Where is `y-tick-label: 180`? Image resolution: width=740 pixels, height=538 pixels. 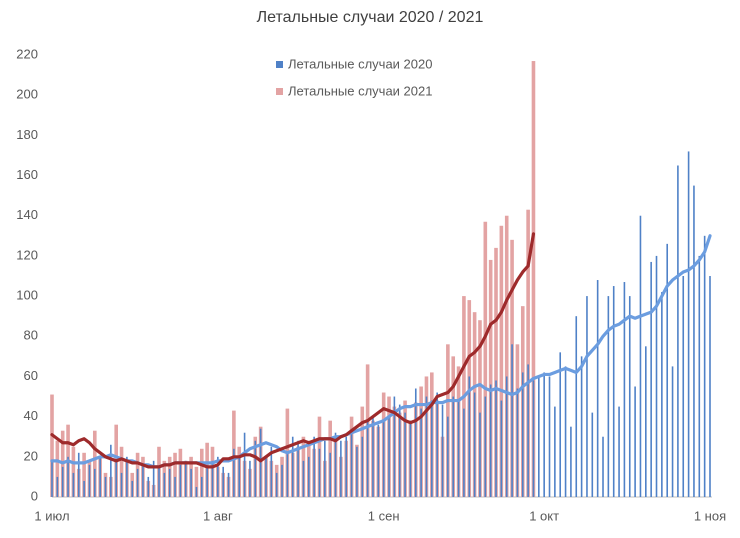 y-tick-label: 180 is located at coordinates (27, 134).